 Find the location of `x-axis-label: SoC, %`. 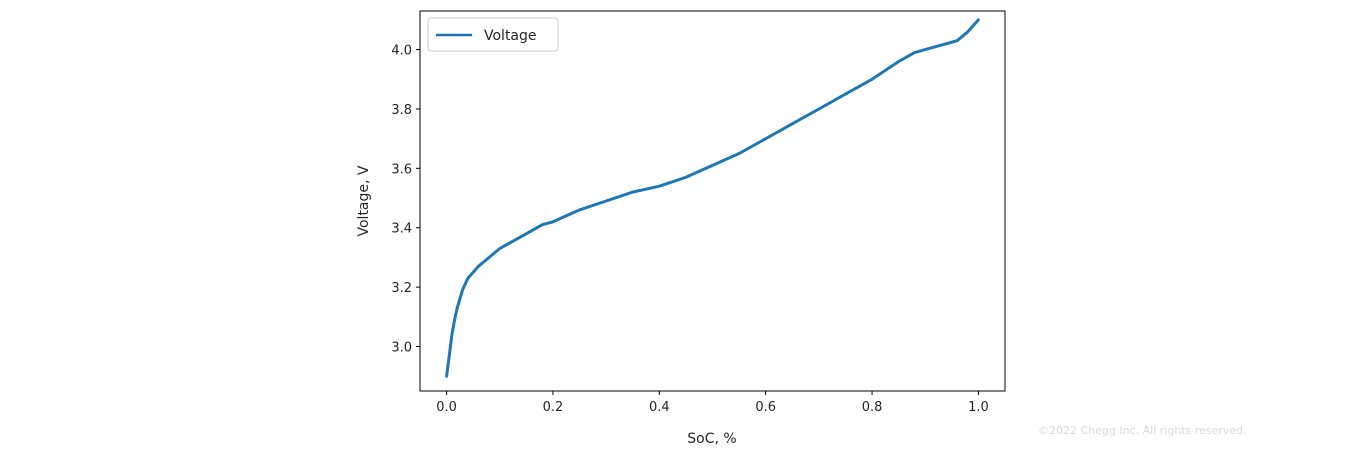

x-axis-label: SoC, % is located at coordinates (711, 439).